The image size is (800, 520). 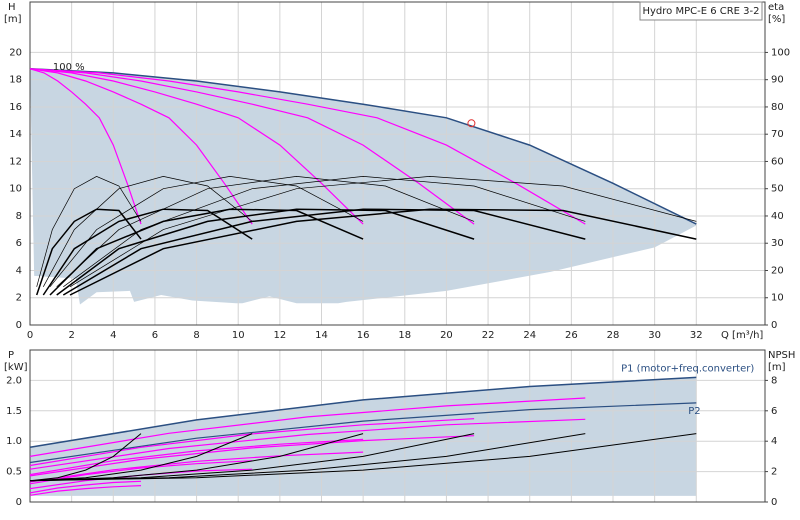 I want to click on y2-tick-label: 60, so click(x=777, y=161).